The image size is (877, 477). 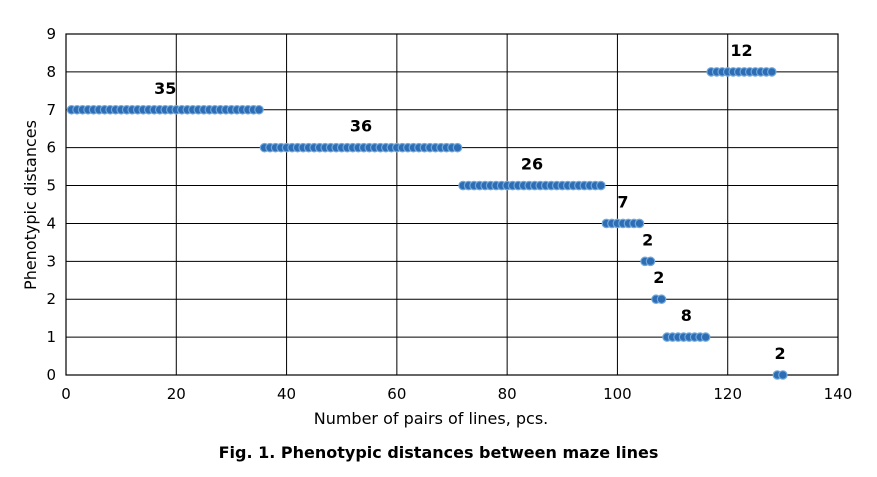 What do you see at coordinates (51, 186) in the screenshot?
I see `y-tick-label: 5` at bounding box center [51, 186].